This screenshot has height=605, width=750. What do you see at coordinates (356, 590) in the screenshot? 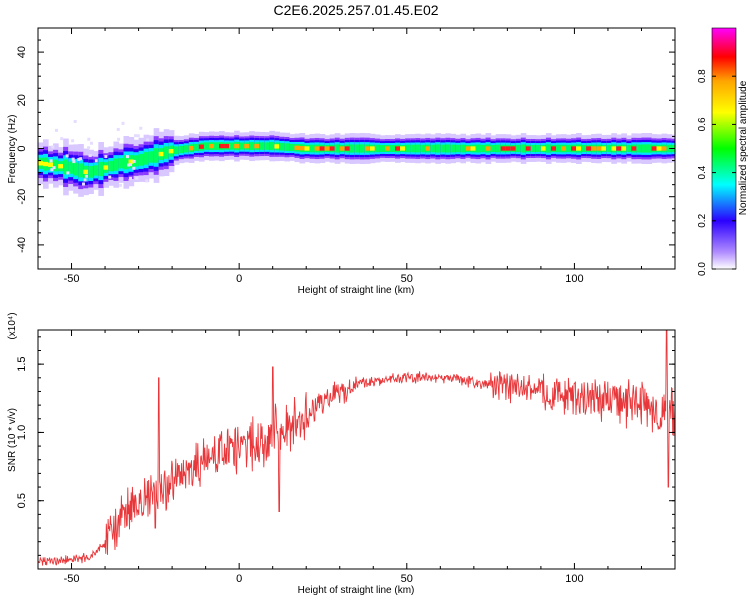
I see `snr-x-axis-label: Height of straight line (km)` at bounding box center [356, 590].